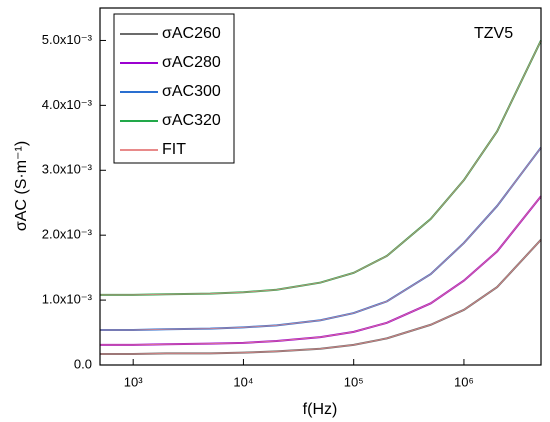  What do you see at coordinates (191, 62) in the screenshot?
I see `legend-label: σAC280` at bounding box center [191, 62].